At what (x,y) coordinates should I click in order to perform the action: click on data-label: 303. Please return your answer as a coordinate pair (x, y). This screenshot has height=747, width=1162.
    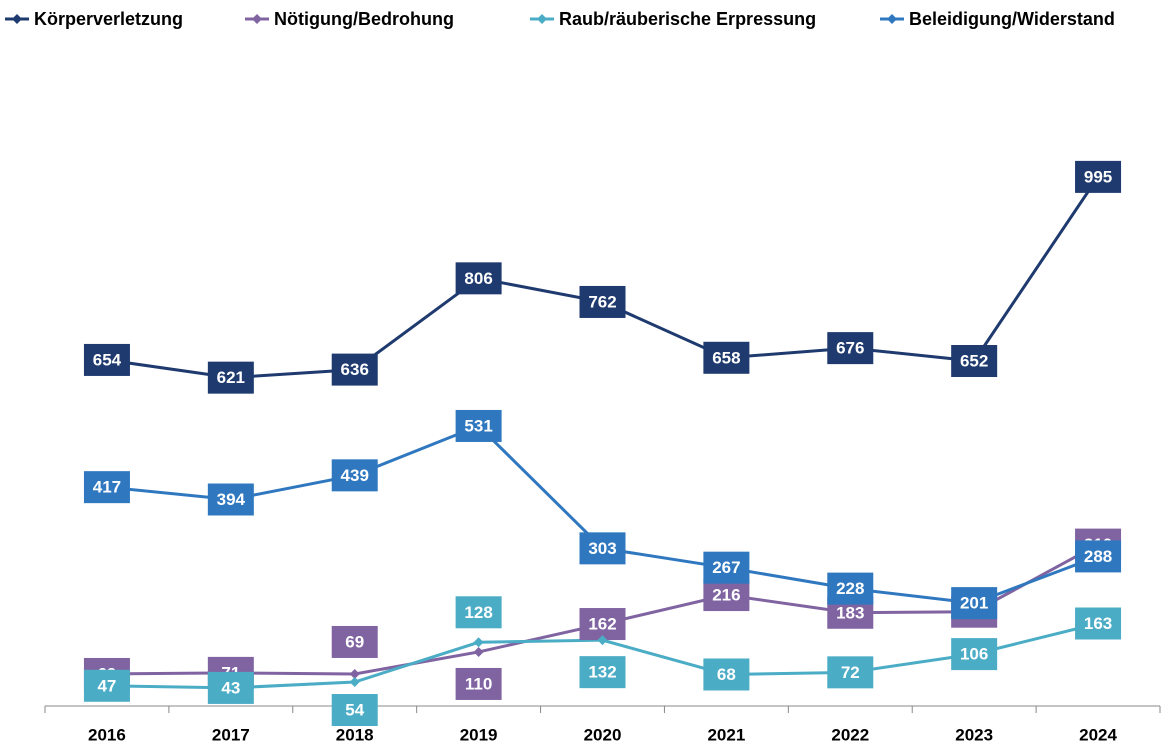
    Looking at the image, I should click on (602, 548).